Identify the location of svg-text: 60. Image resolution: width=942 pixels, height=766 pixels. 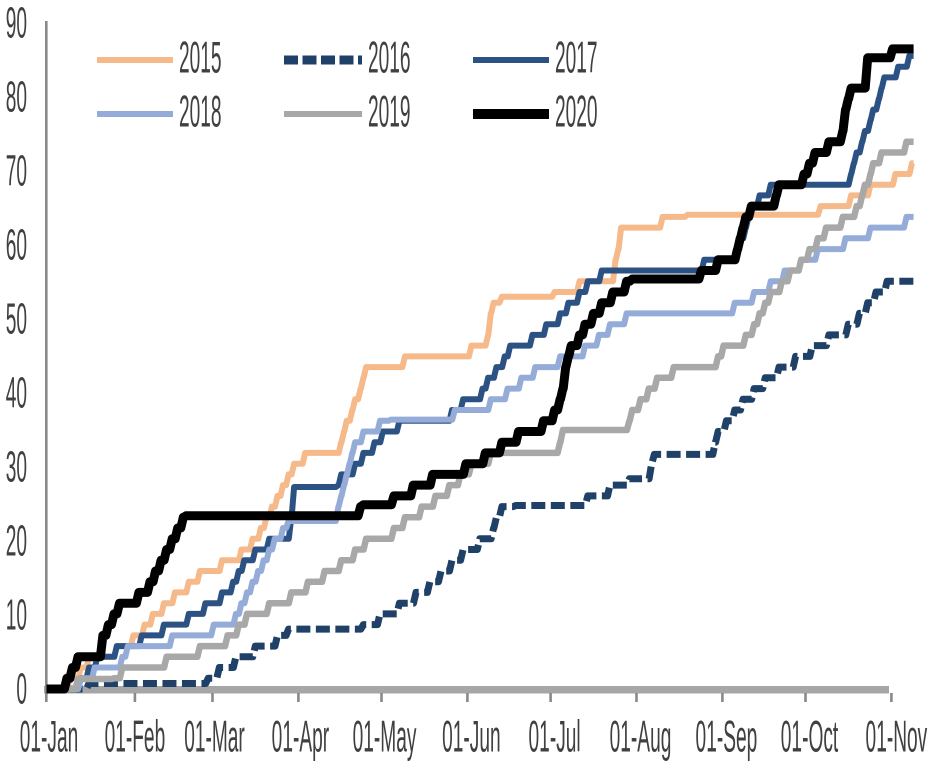
(16, 246).